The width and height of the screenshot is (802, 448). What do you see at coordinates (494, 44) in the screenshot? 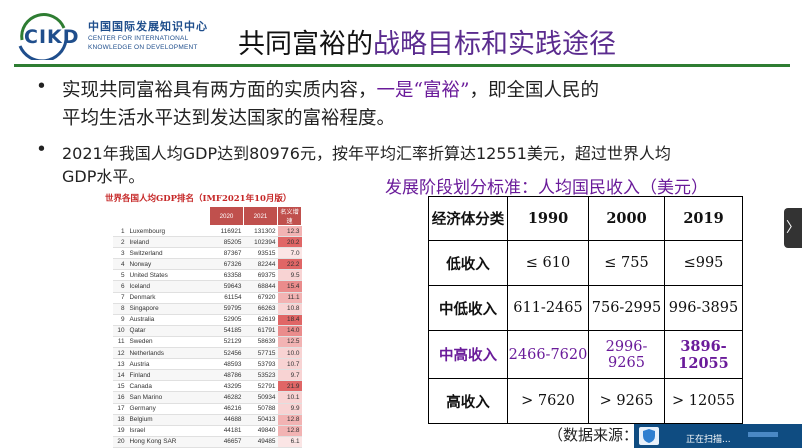
I see `slide-title-part2: 战略目标和实践途径` at bounding box center [494, 44].